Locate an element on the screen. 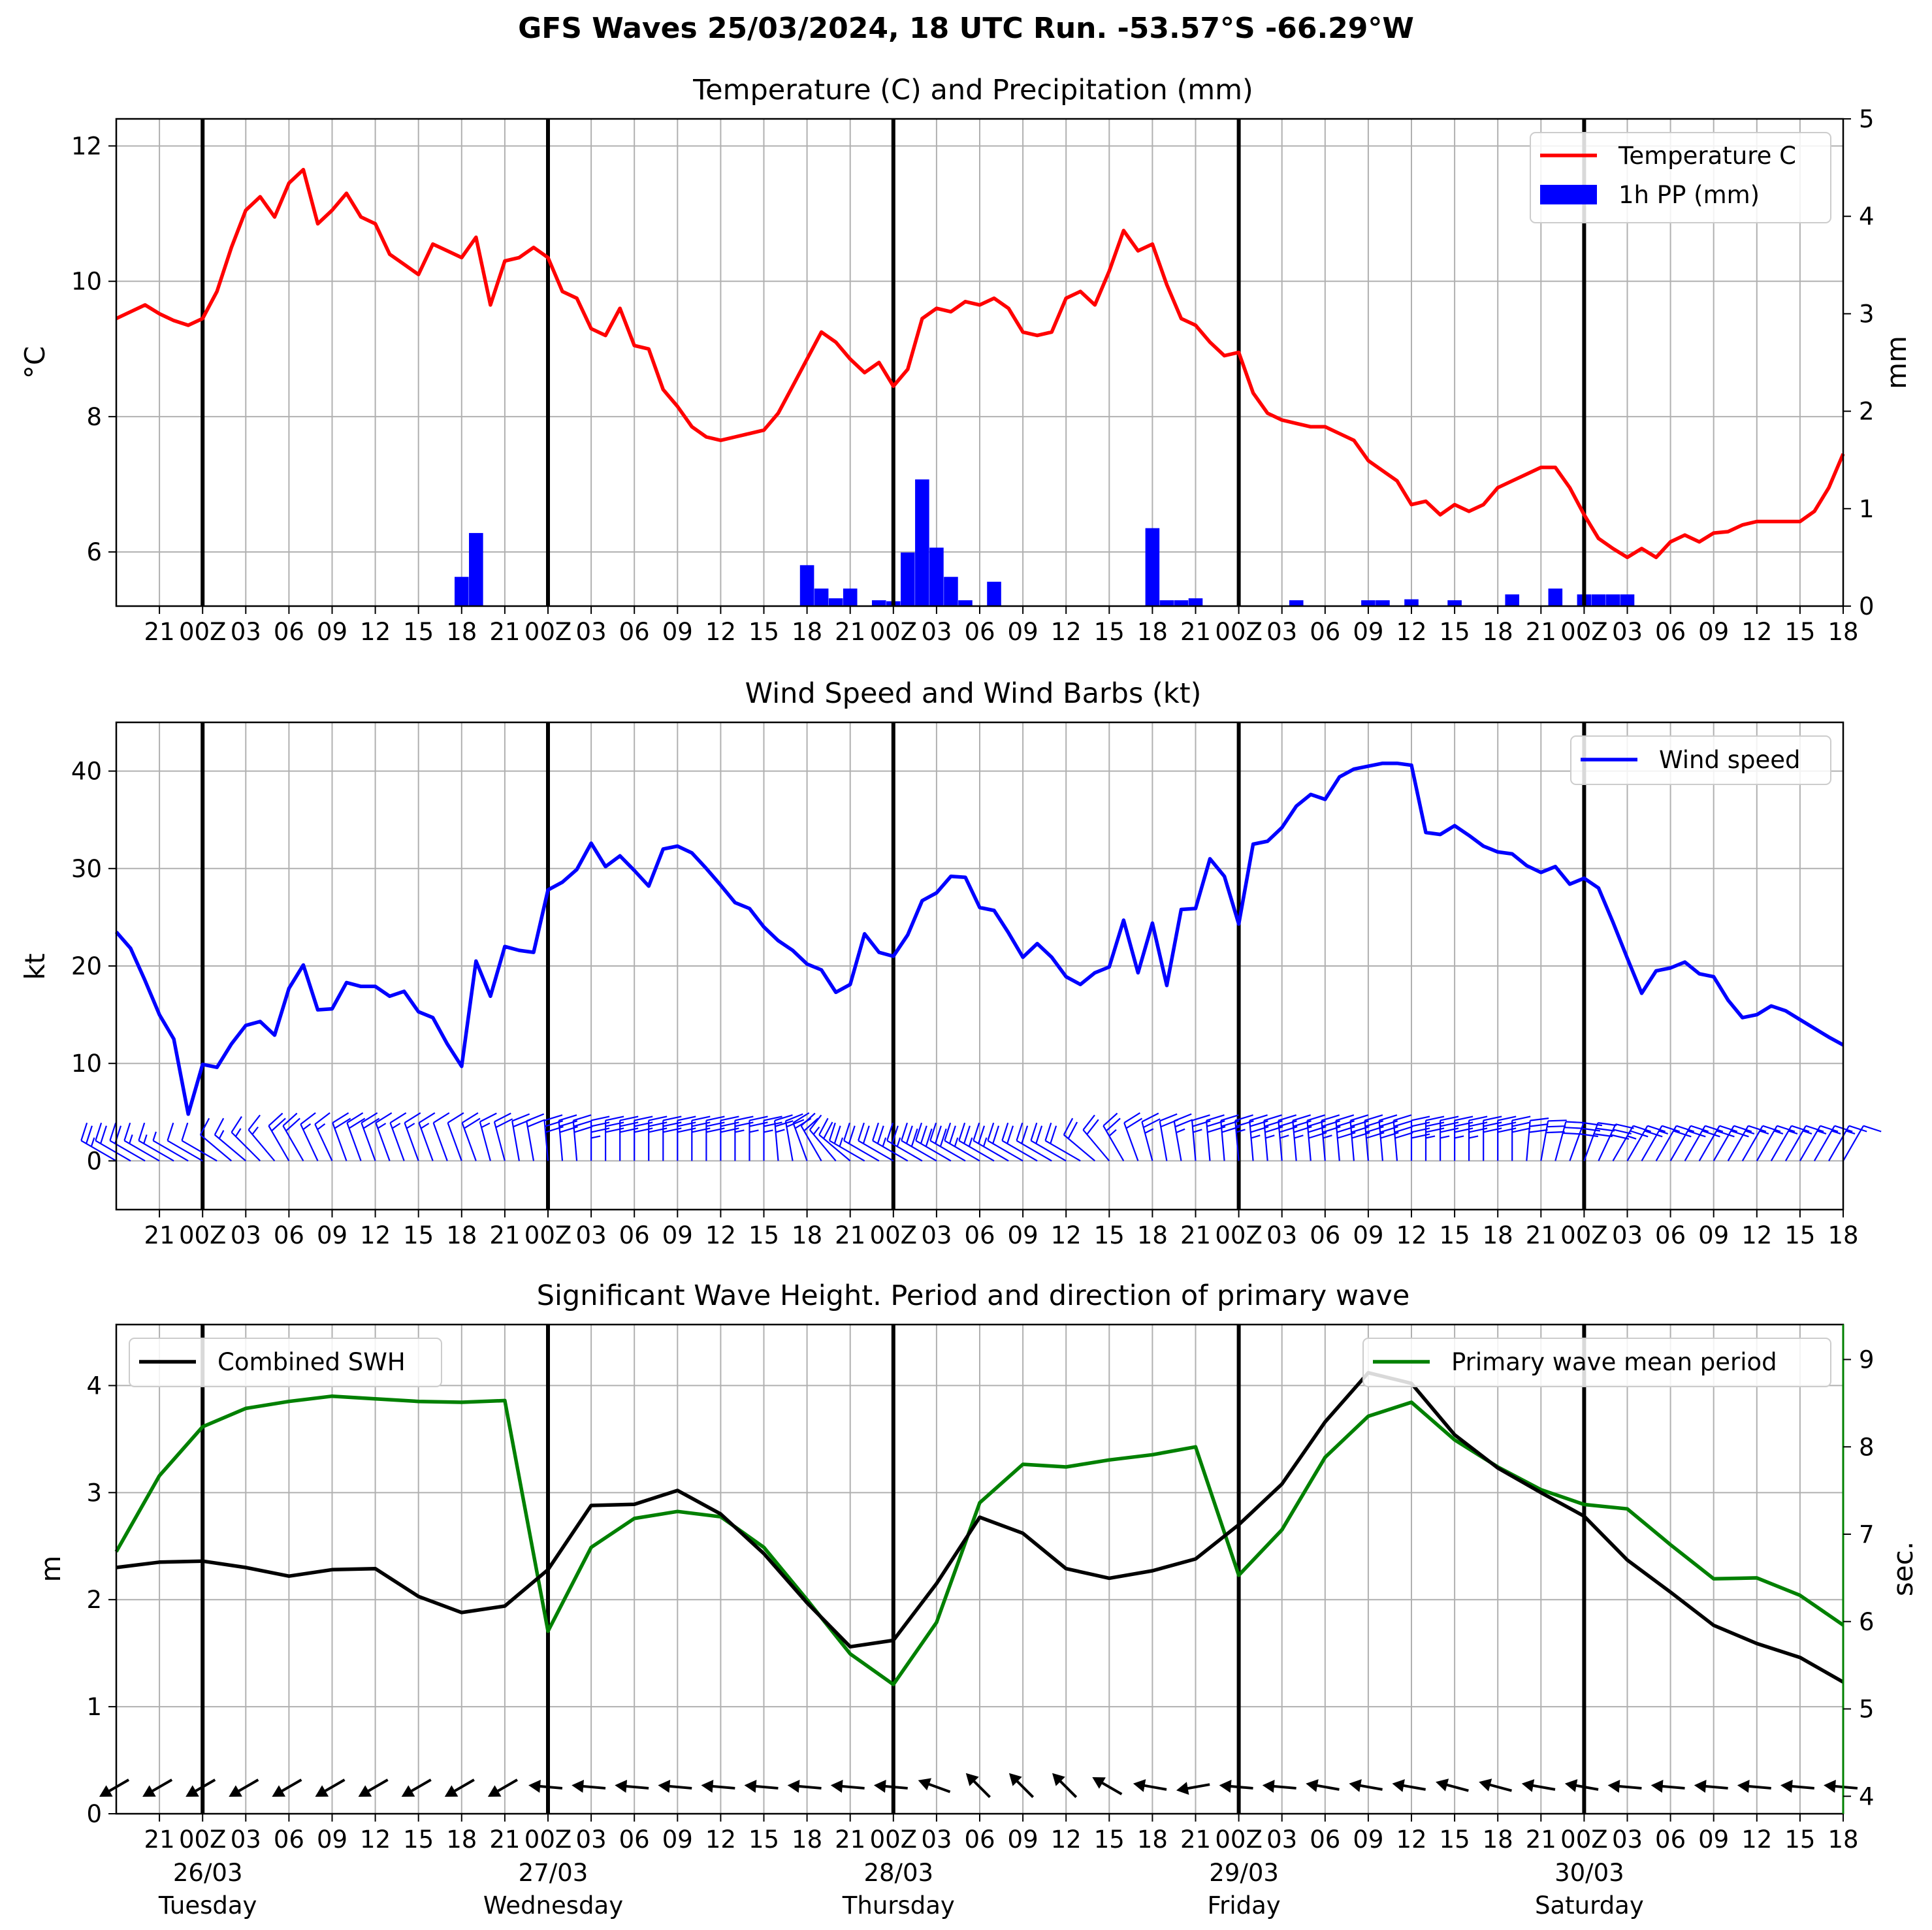  y2-tick-label: 3 is located at coordinates (1867, 314).